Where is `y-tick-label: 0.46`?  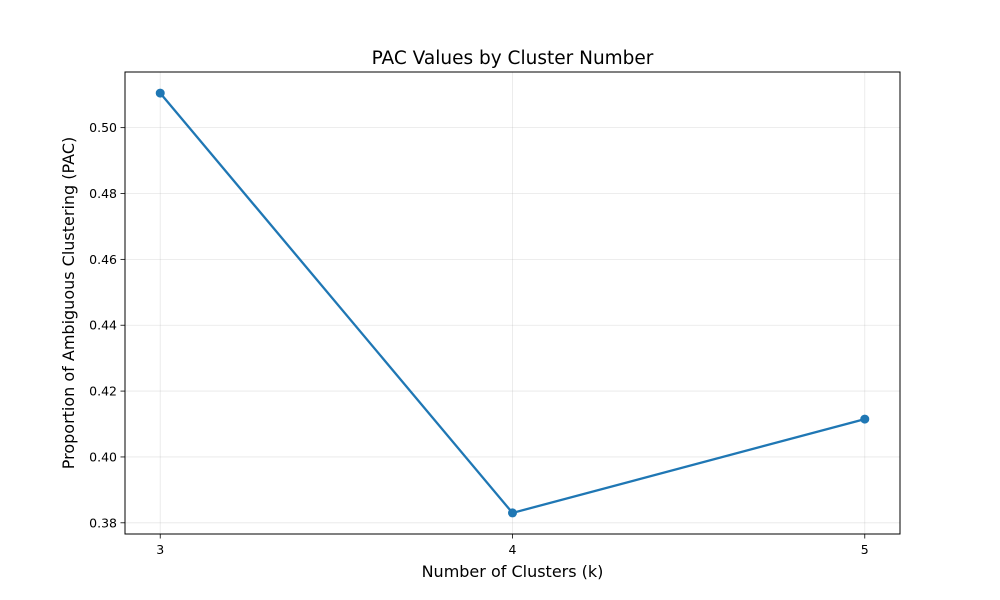 y-tick-label: 0.46 is located at coordinates (103, 259).